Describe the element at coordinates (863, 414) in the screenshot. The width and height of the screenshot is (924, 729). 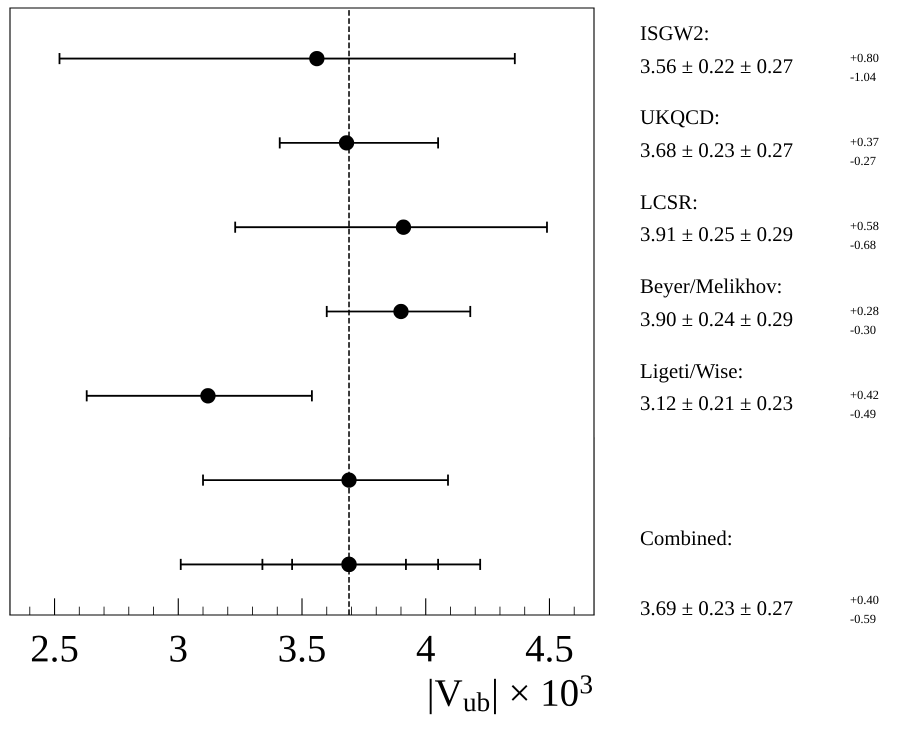
I see `text: -0.49` at that location.